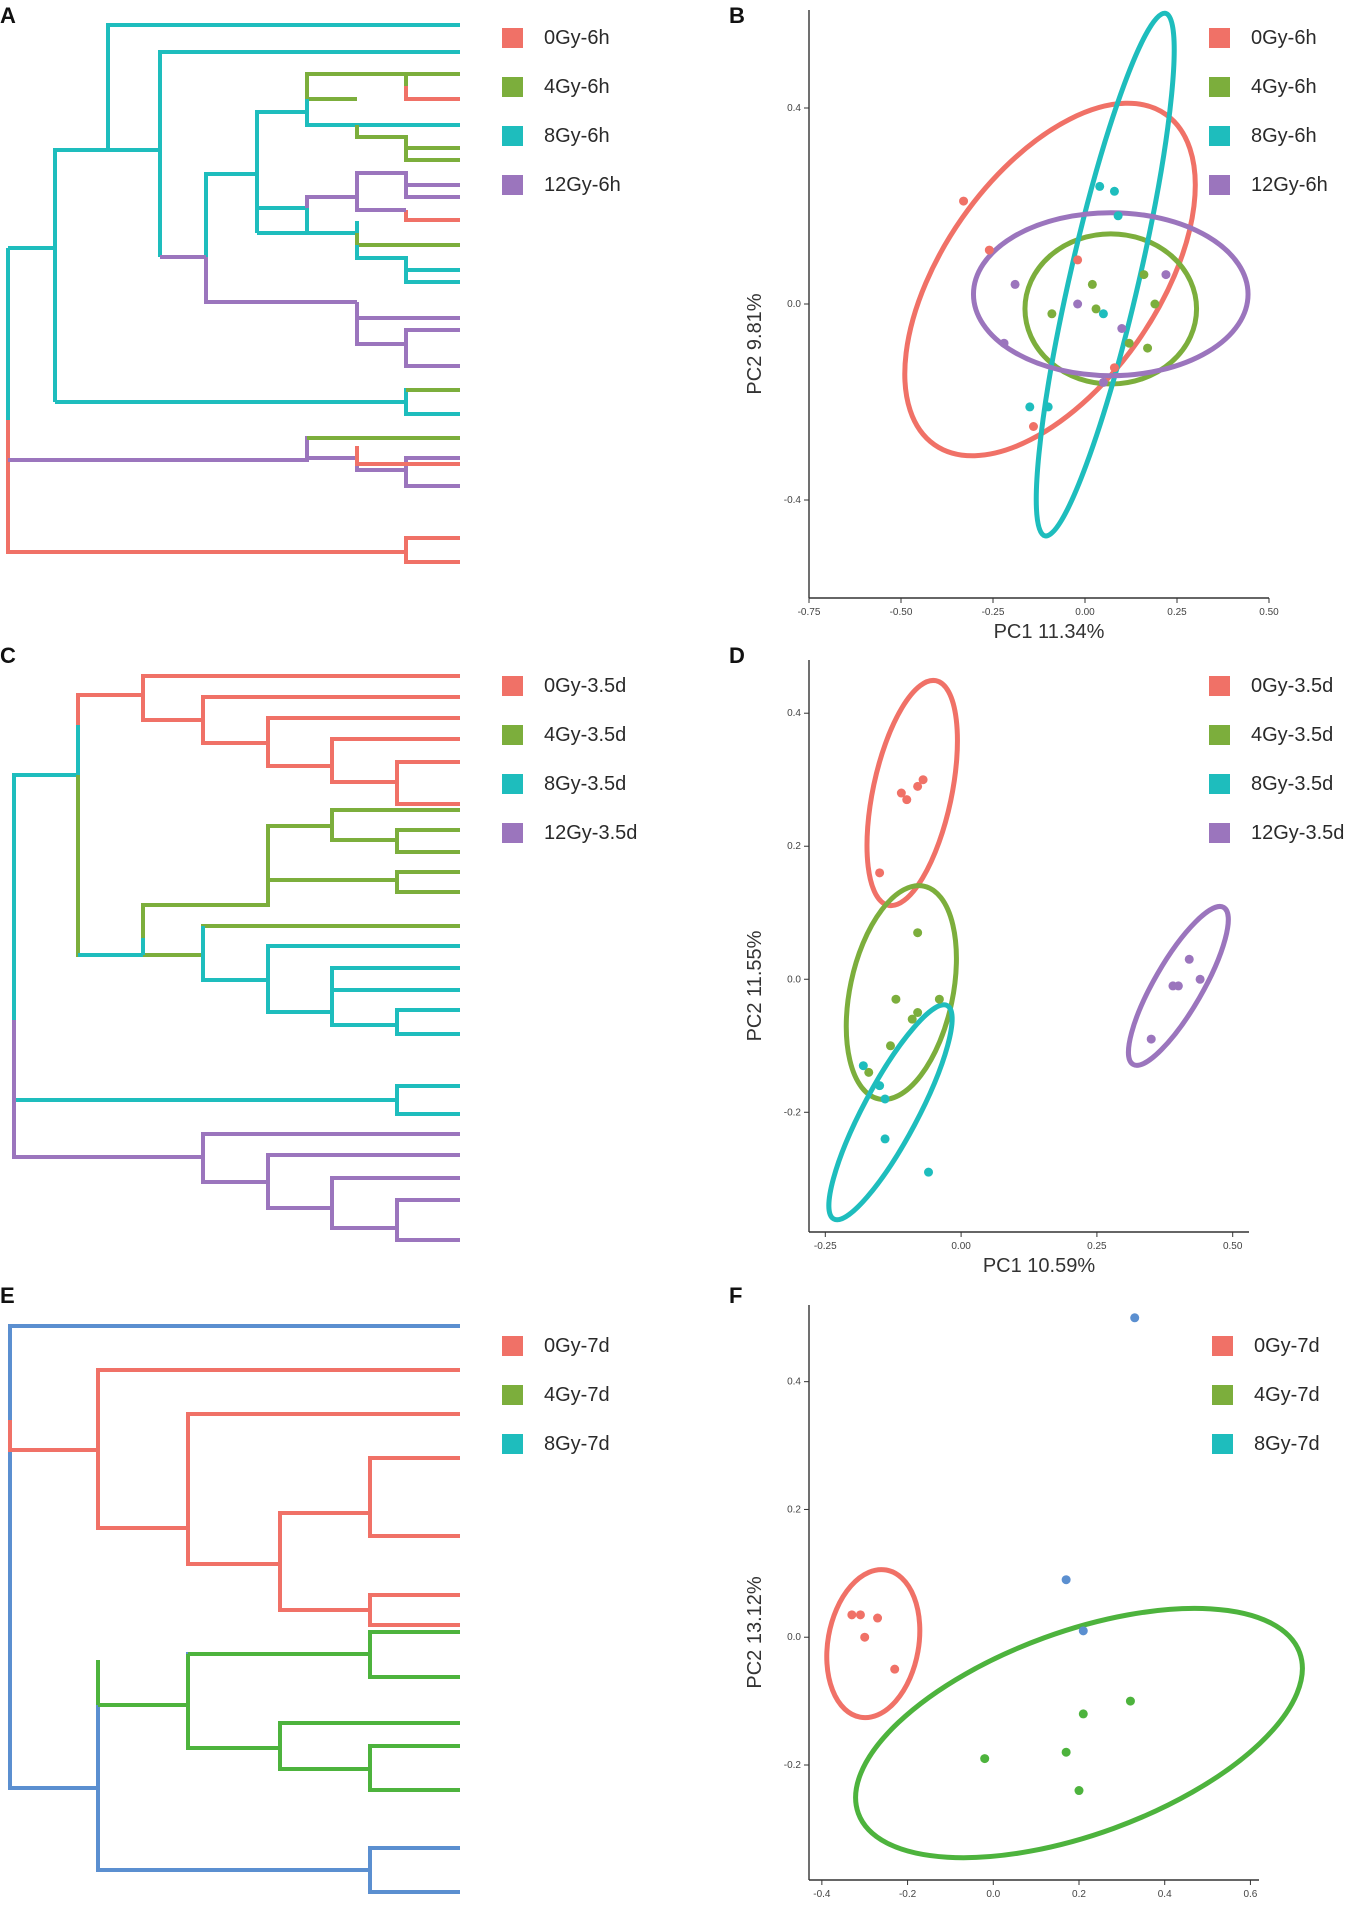  Describe the element at coordinates (809, 612) in the screenshot. I see `x-tick-label: -0.75` at that location.